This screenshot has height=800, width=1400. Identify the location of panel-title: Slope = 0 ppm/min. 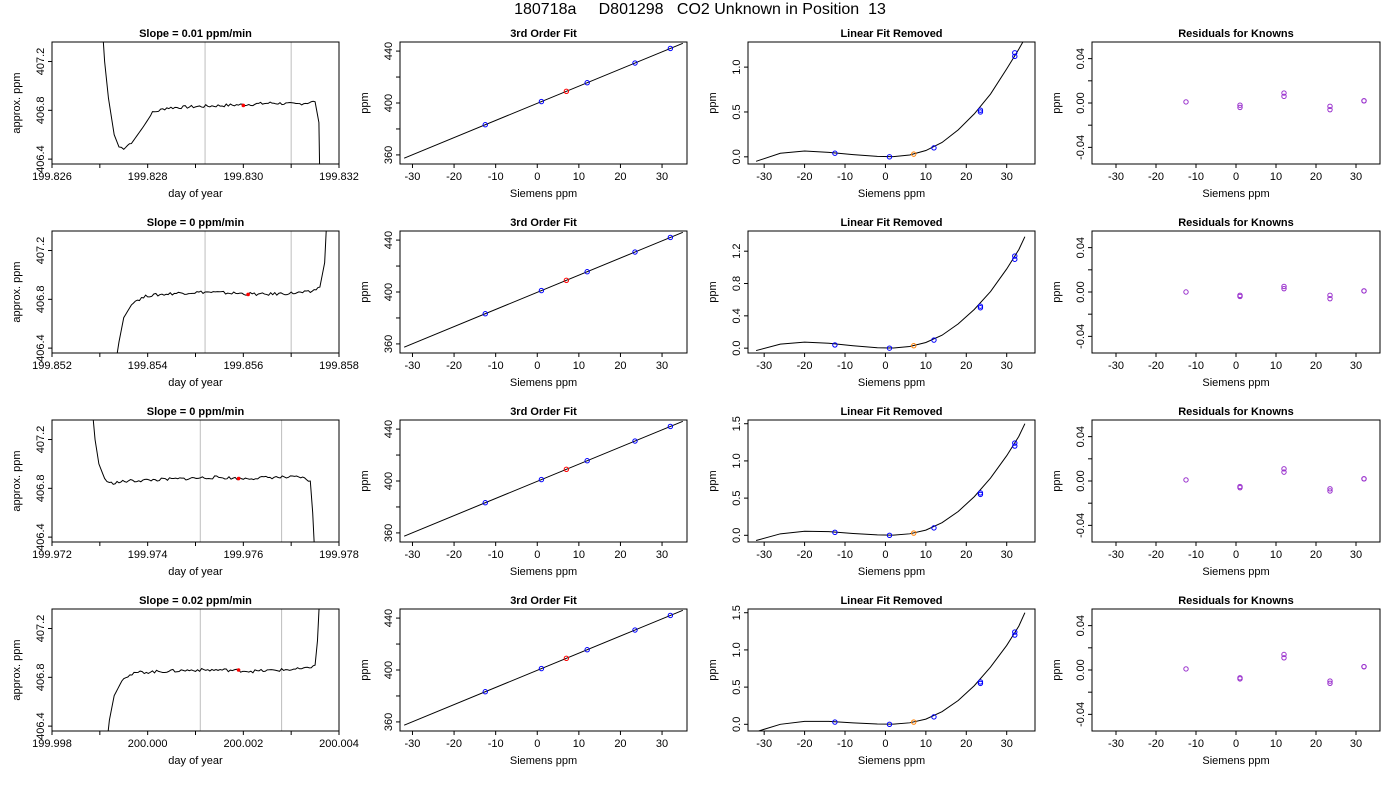
(196, 412).